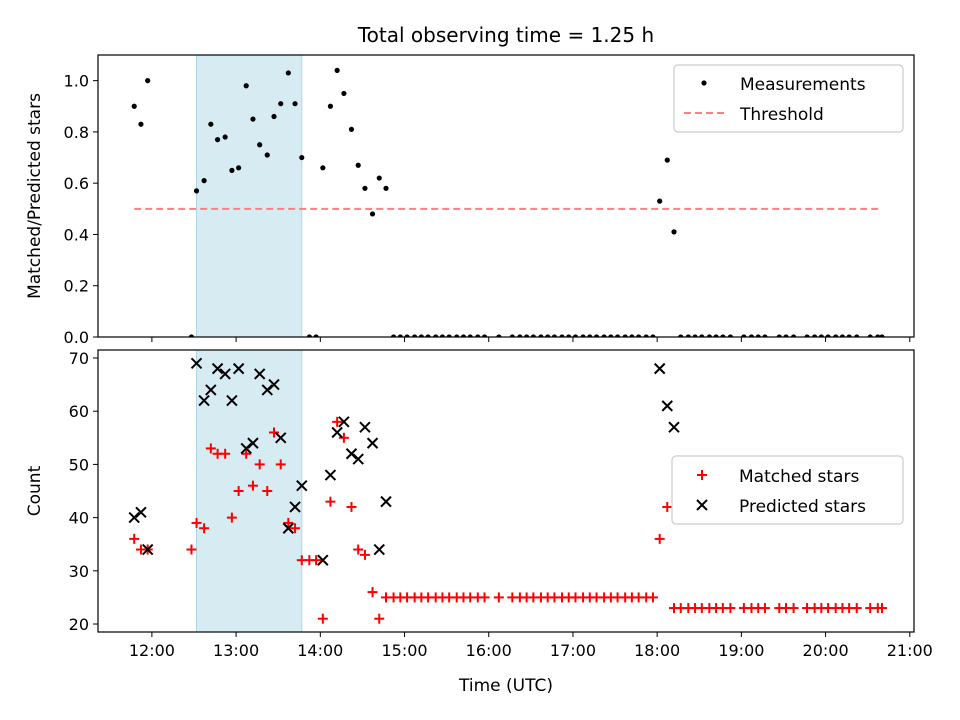 The width and height of the screenshot is (960, 720). I want to click on legend-bottom: Matched stars Predicted stars, so click(787, 490).